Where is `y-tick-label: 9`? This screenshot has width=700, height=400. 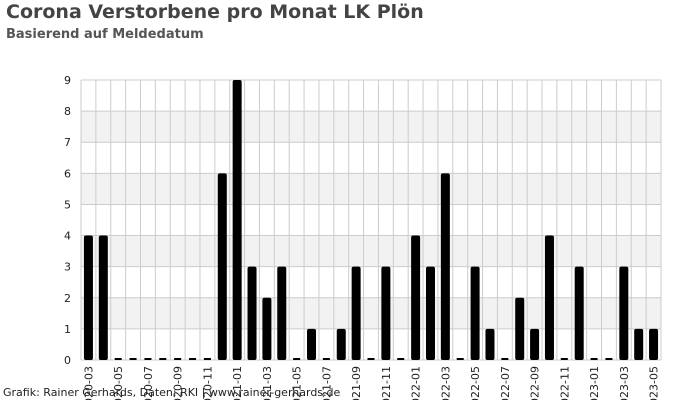
y-tick-label: 9 is located at coordinates (67, 80).